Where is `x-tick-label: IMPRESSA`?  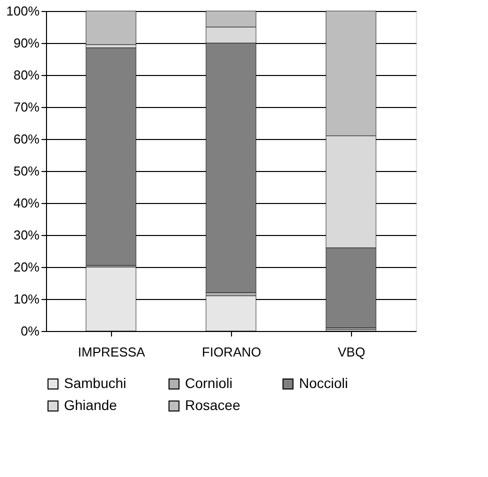 x-tick-label: IMPRESSA is located at coordinates (112, 352).